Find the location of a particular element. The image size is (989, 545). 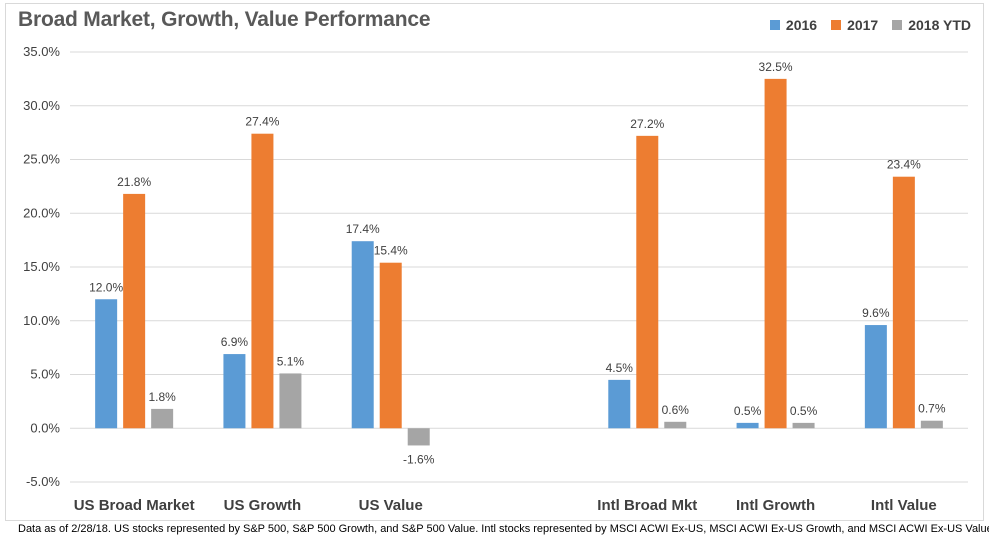

data-label: 12.0% is located at coordinates (106, 287).